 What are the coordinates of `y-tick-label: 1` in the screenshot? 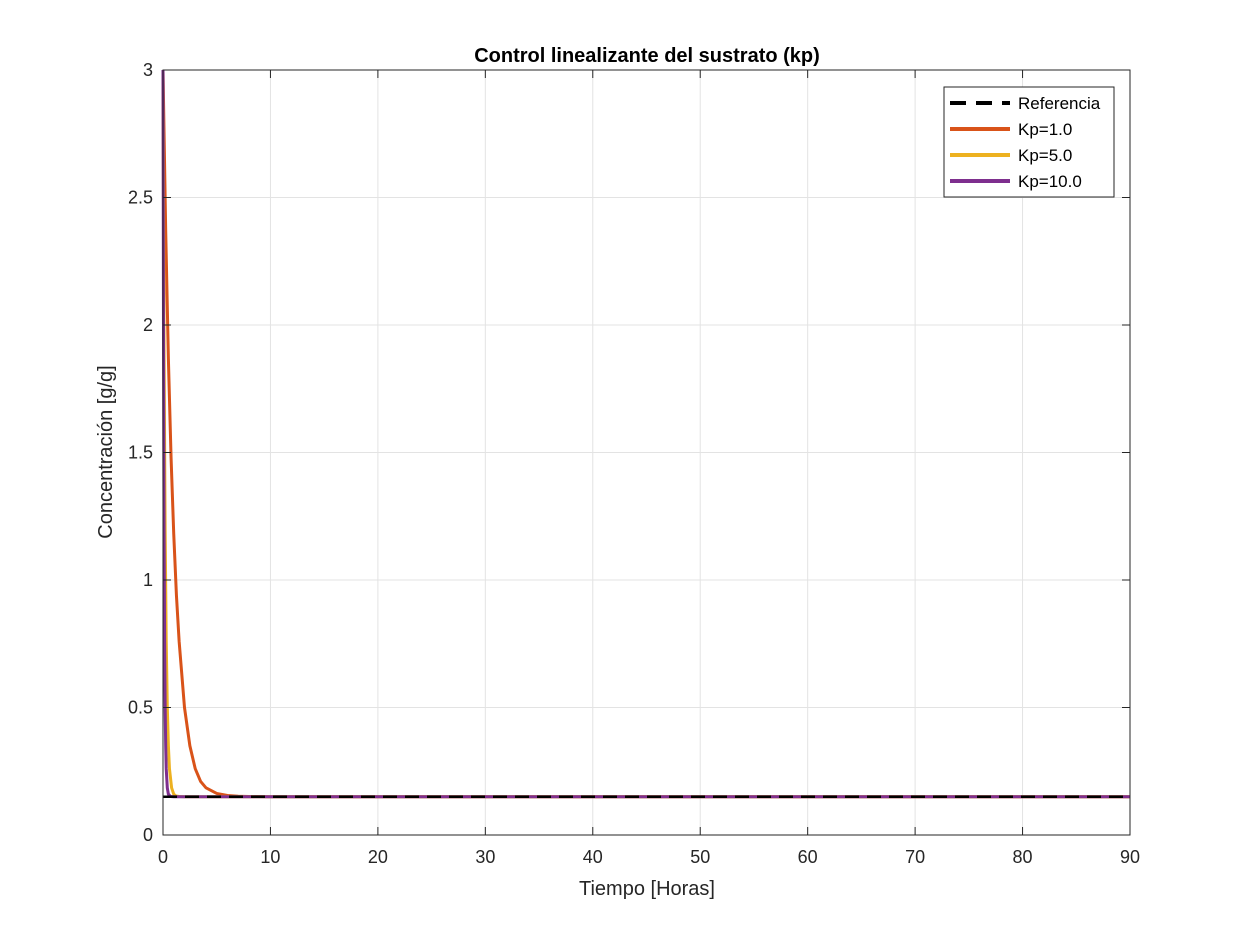 It's located at (148, 580).